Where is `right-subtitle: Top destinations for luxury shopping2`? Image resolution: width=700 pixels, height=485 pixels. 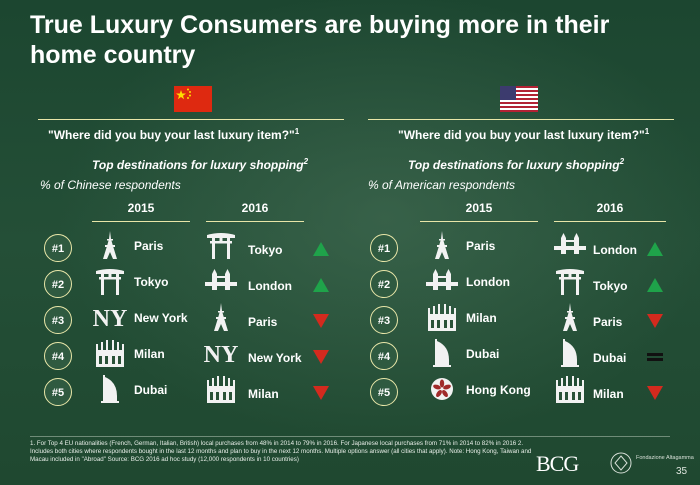 right-subtitle: Top destinations for luxury shopping2 is located at coordinates (516, 164).